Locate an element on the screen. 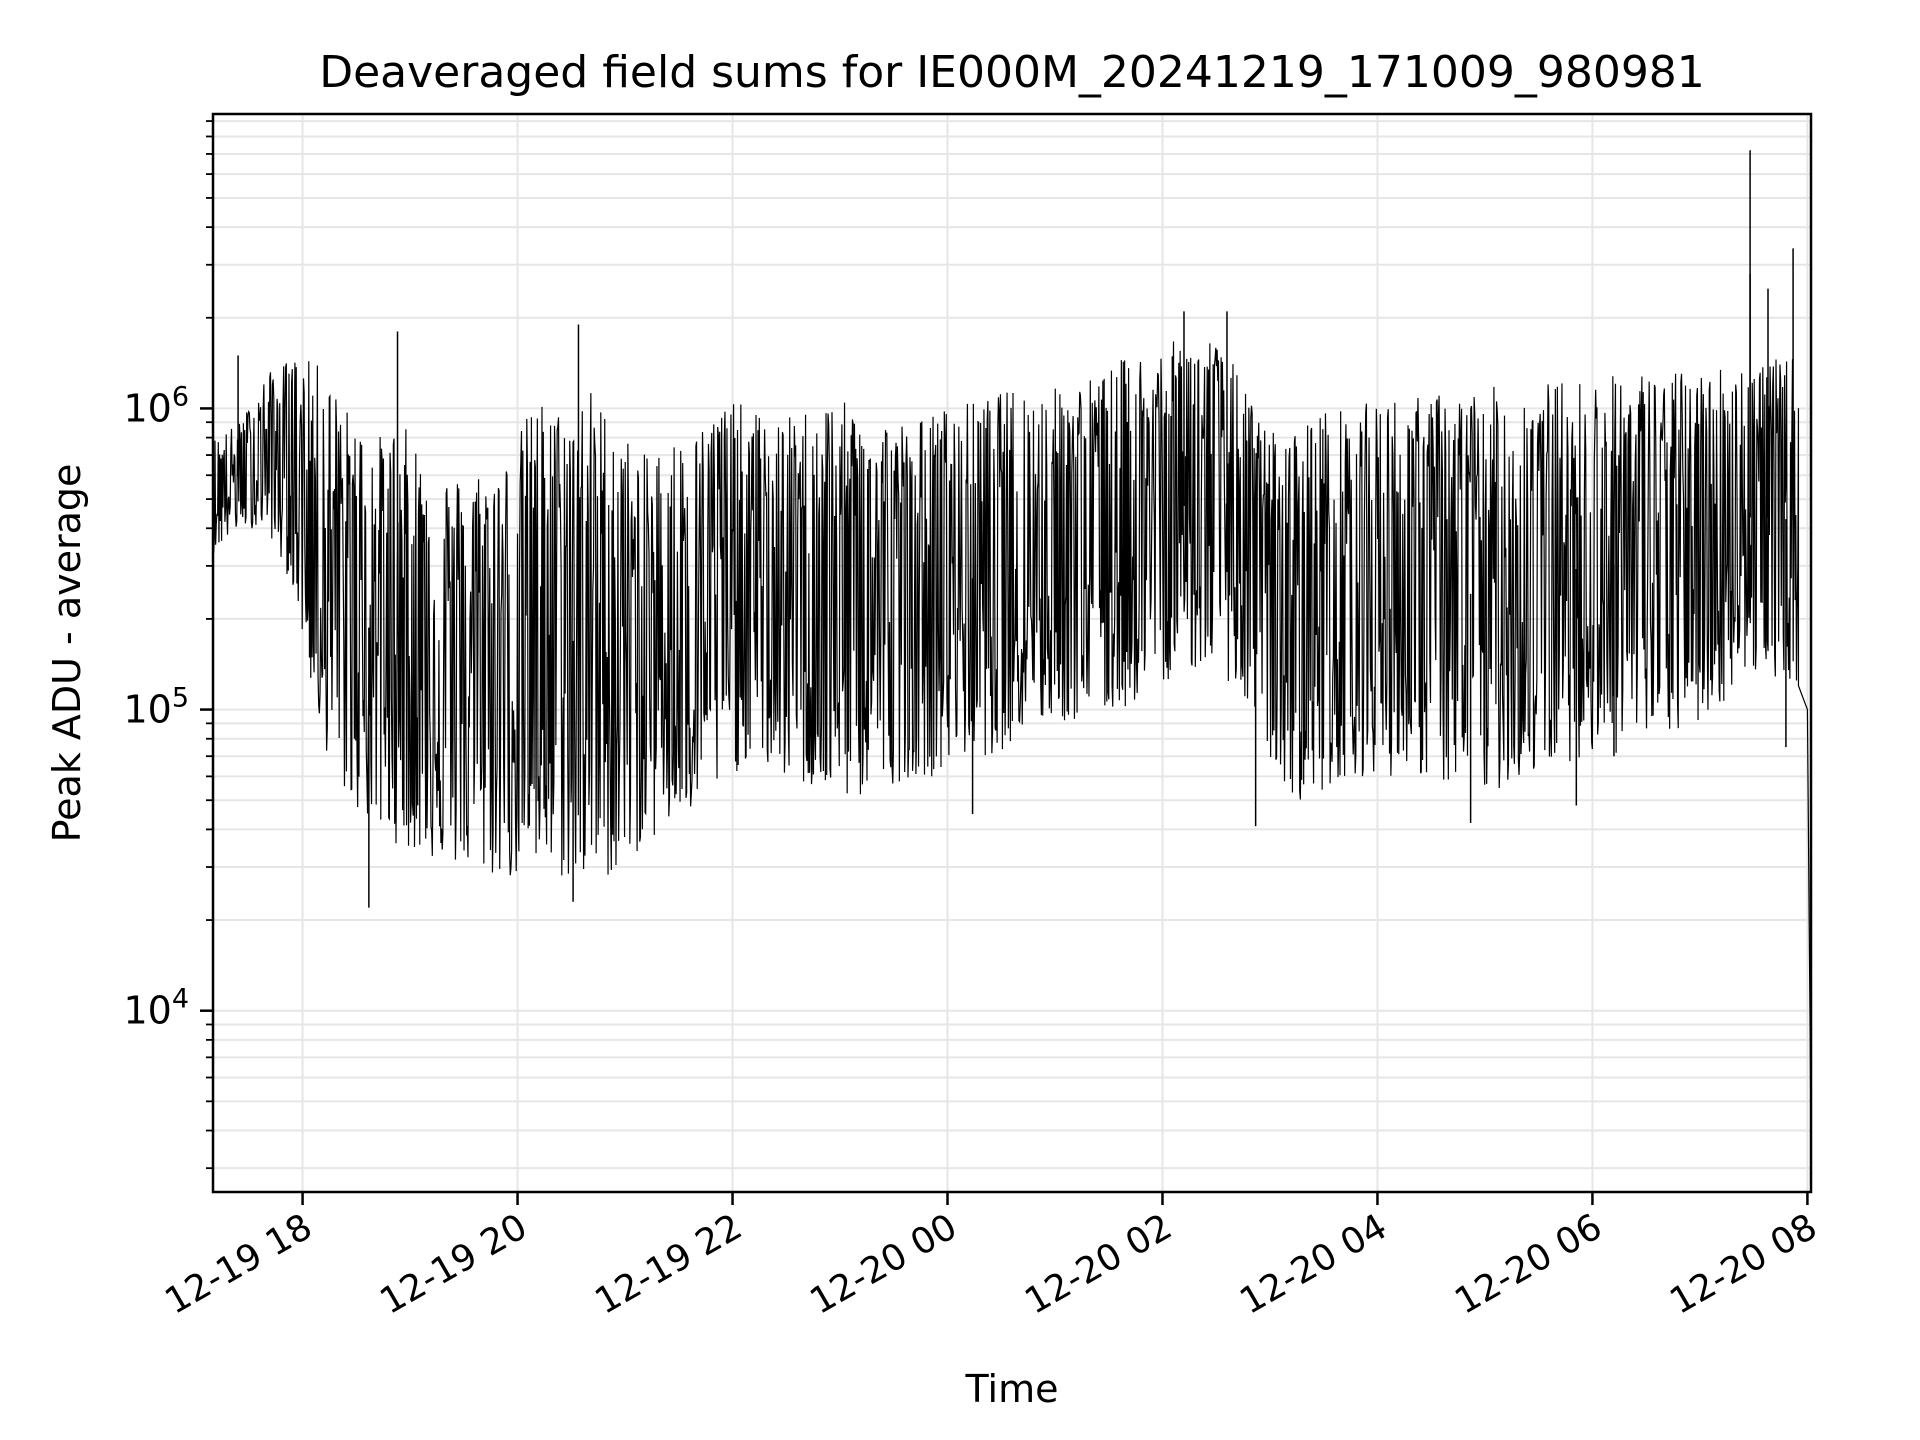  y-tick-label: 105 is located at coordinates (156, 707).